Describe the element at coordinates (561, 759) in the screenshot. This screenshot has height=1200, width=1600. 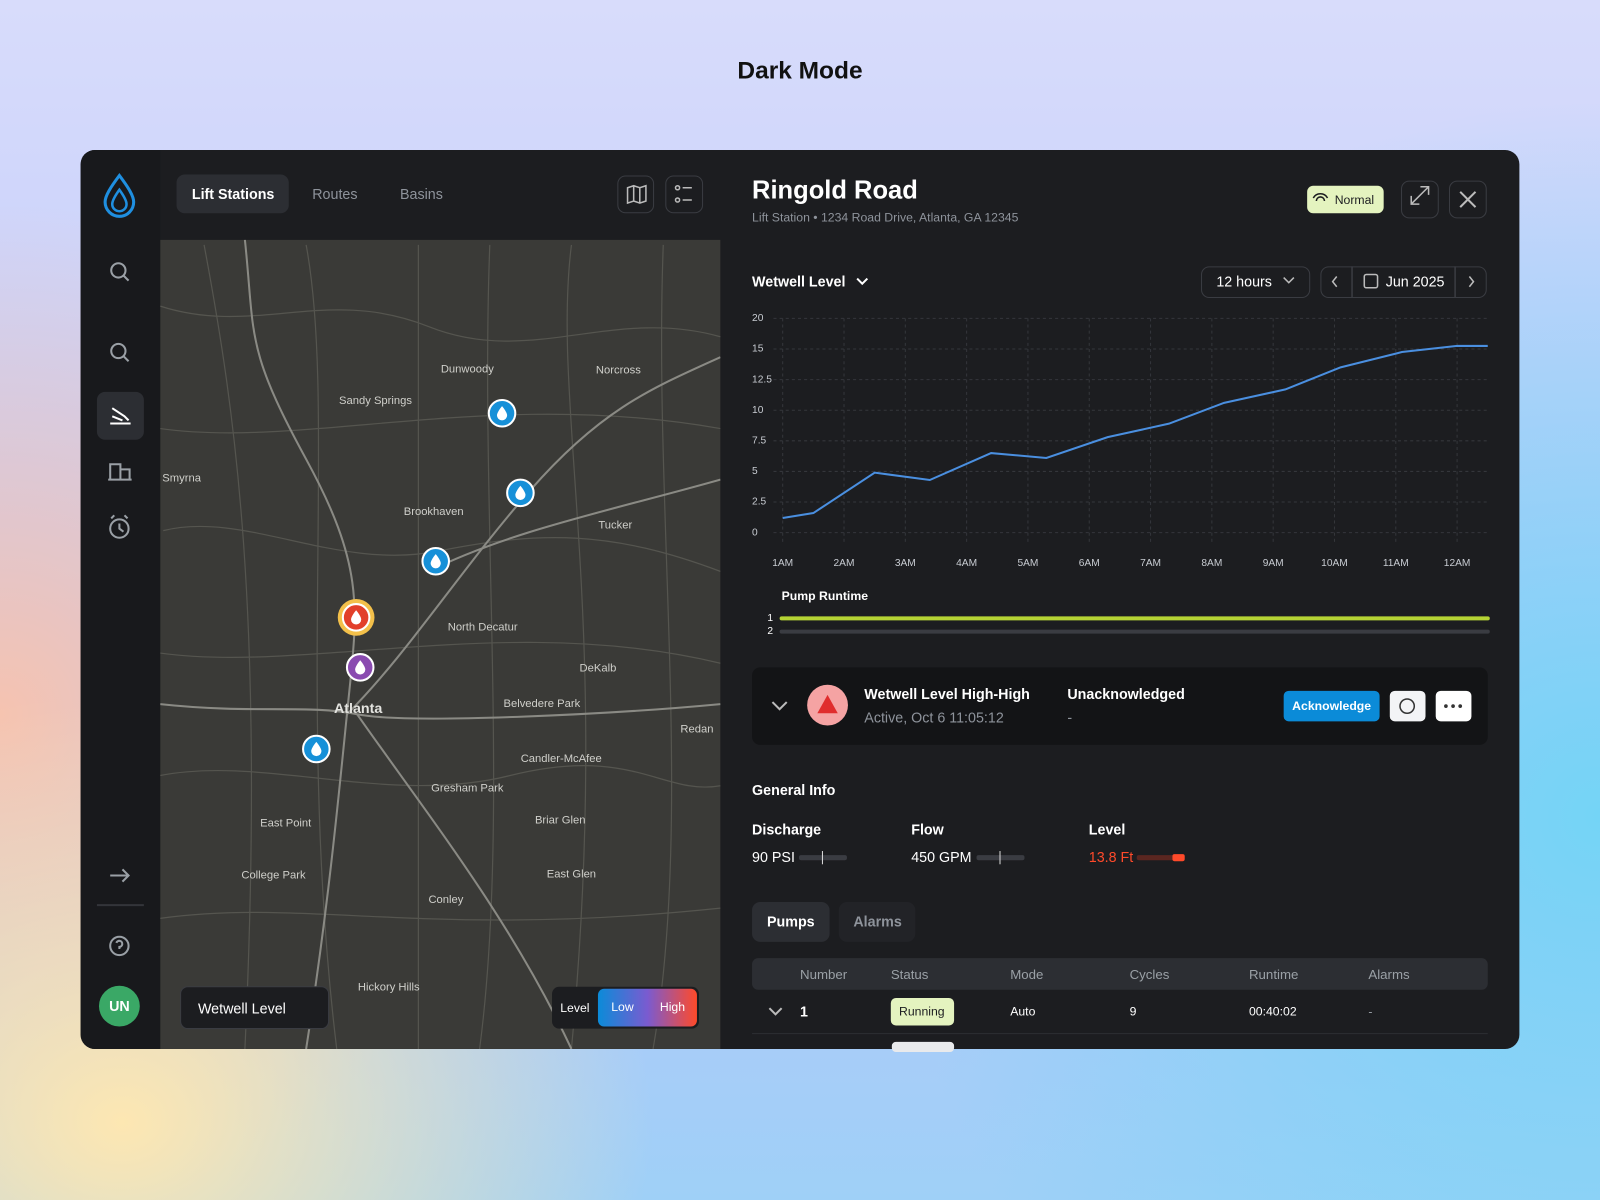
I see `map-label: Candler-McAfee` at that location.